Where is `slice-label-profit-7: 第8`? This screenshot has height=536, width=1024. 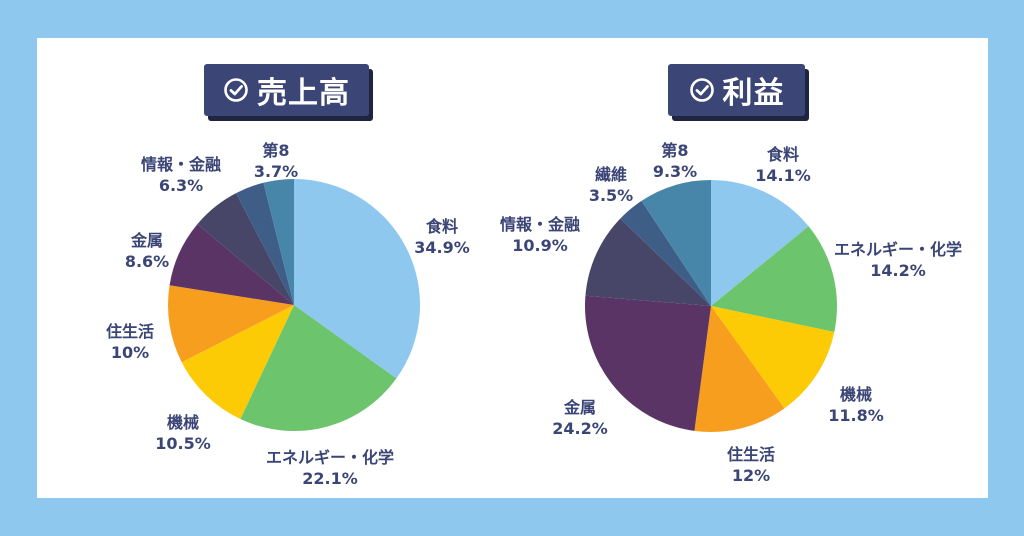
slice-label-profit-7: 第8 is located at coordinates (674, 150).